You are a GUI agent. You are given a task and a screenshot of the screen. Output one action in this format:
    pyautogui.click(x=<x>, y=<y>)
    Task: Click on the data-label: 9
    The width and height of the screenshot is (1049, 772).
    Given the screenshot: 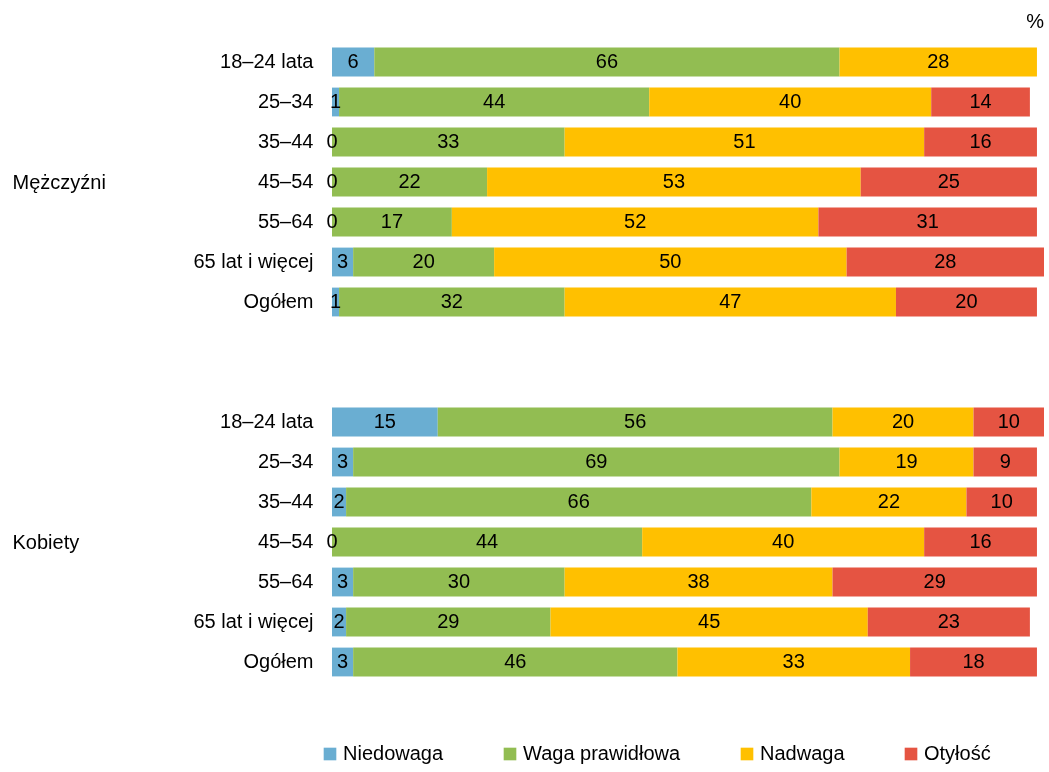 What is the action you would take?
    pyautogui.click(x=1005, y=461)
    